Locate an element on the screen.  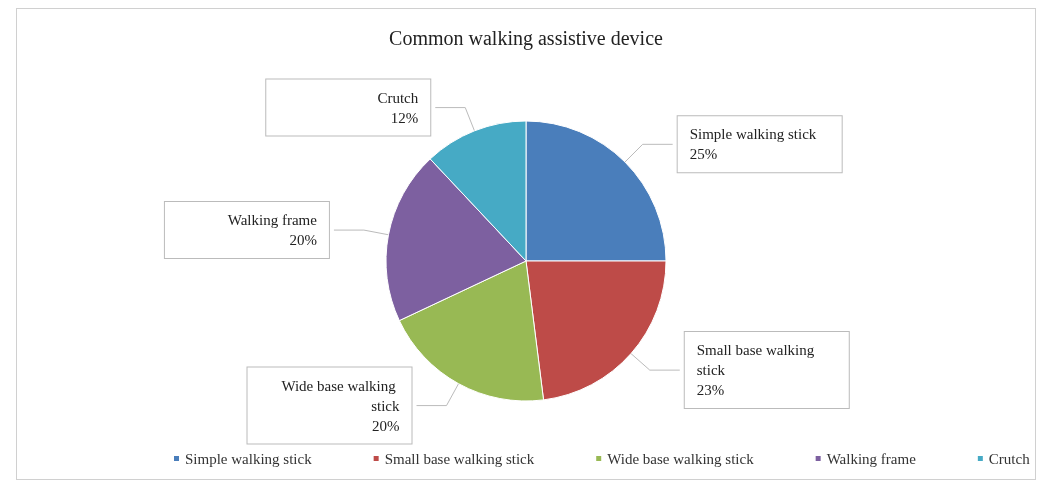
slice-label: Wide base walking stick is located at coordinates (340, 395).